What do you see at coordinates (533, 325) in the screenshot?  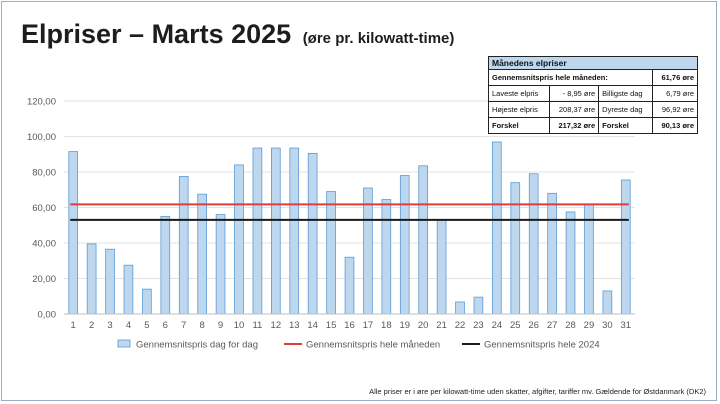 I see `x-tick-label: 26` at bounding box center [533, 325].